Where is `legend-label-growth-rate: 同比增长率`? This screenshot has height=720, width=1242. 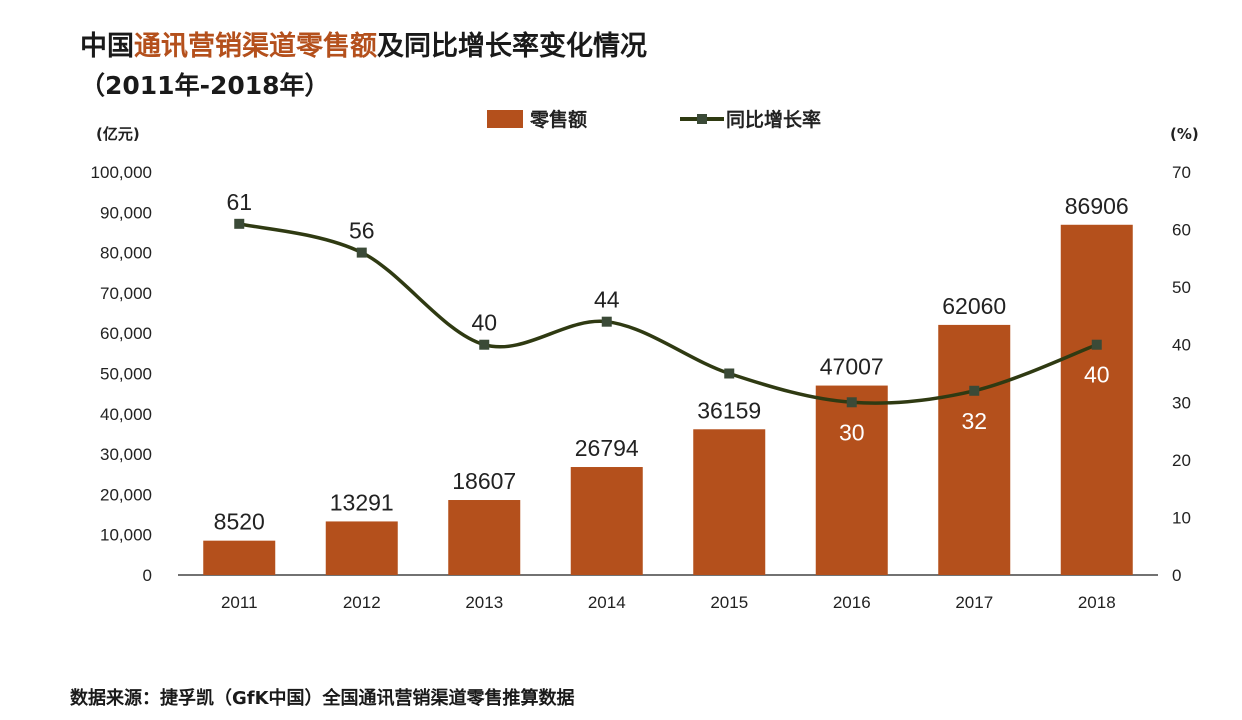
legend-label-growth-rate: 同比增长率 is located at coordinates (773, 119).